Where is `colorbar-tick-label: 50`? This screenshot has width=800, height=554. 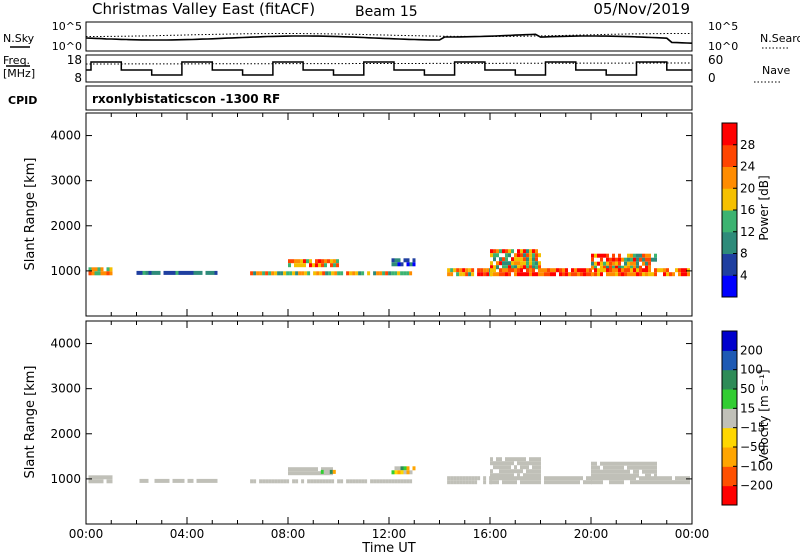
colorbar-tick-label: 50 is located at coordinates (747, 389).